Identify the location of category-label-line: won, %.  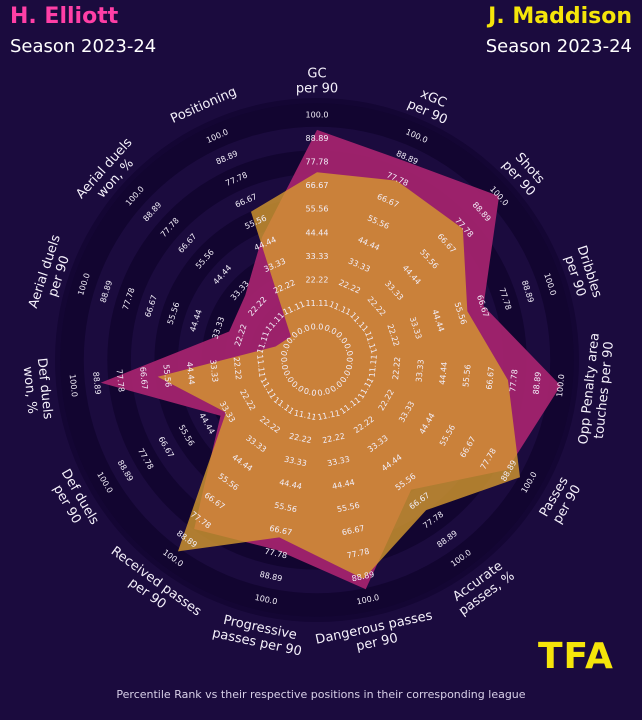
(30, 390).